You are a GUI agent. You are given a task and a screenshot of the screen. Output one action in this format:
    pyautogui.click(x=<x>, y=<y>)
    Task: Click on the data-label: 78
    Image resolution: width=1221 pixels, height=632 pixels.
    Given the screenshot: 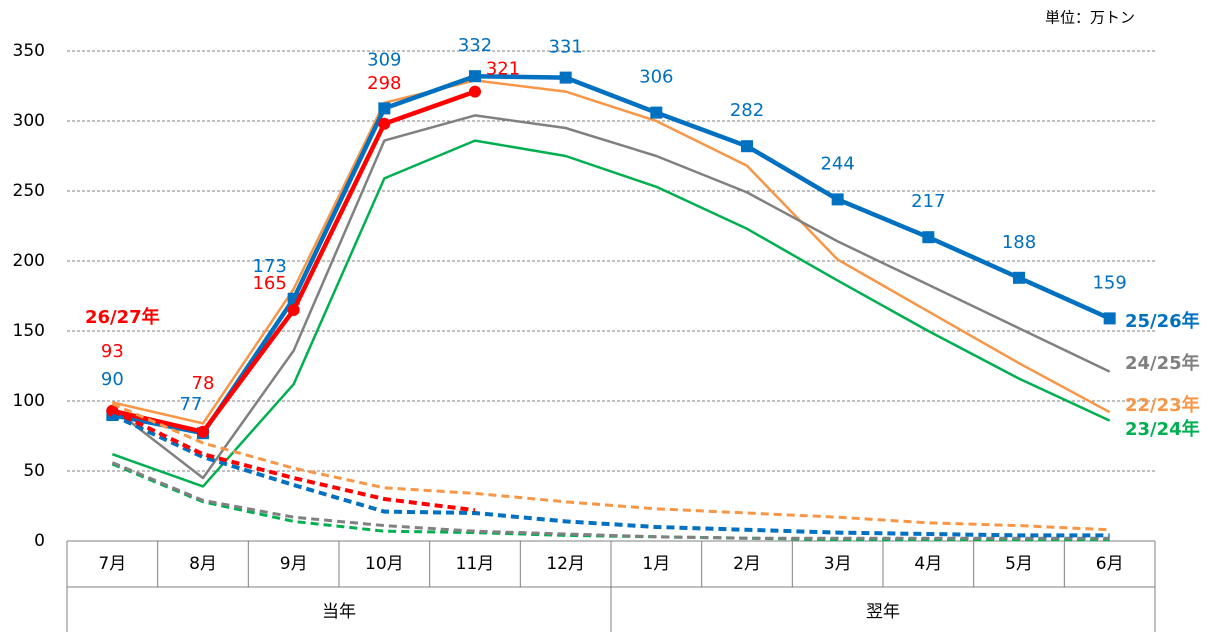 What is the action you would take?
    pyautogui.click(x=203, y=383)
    